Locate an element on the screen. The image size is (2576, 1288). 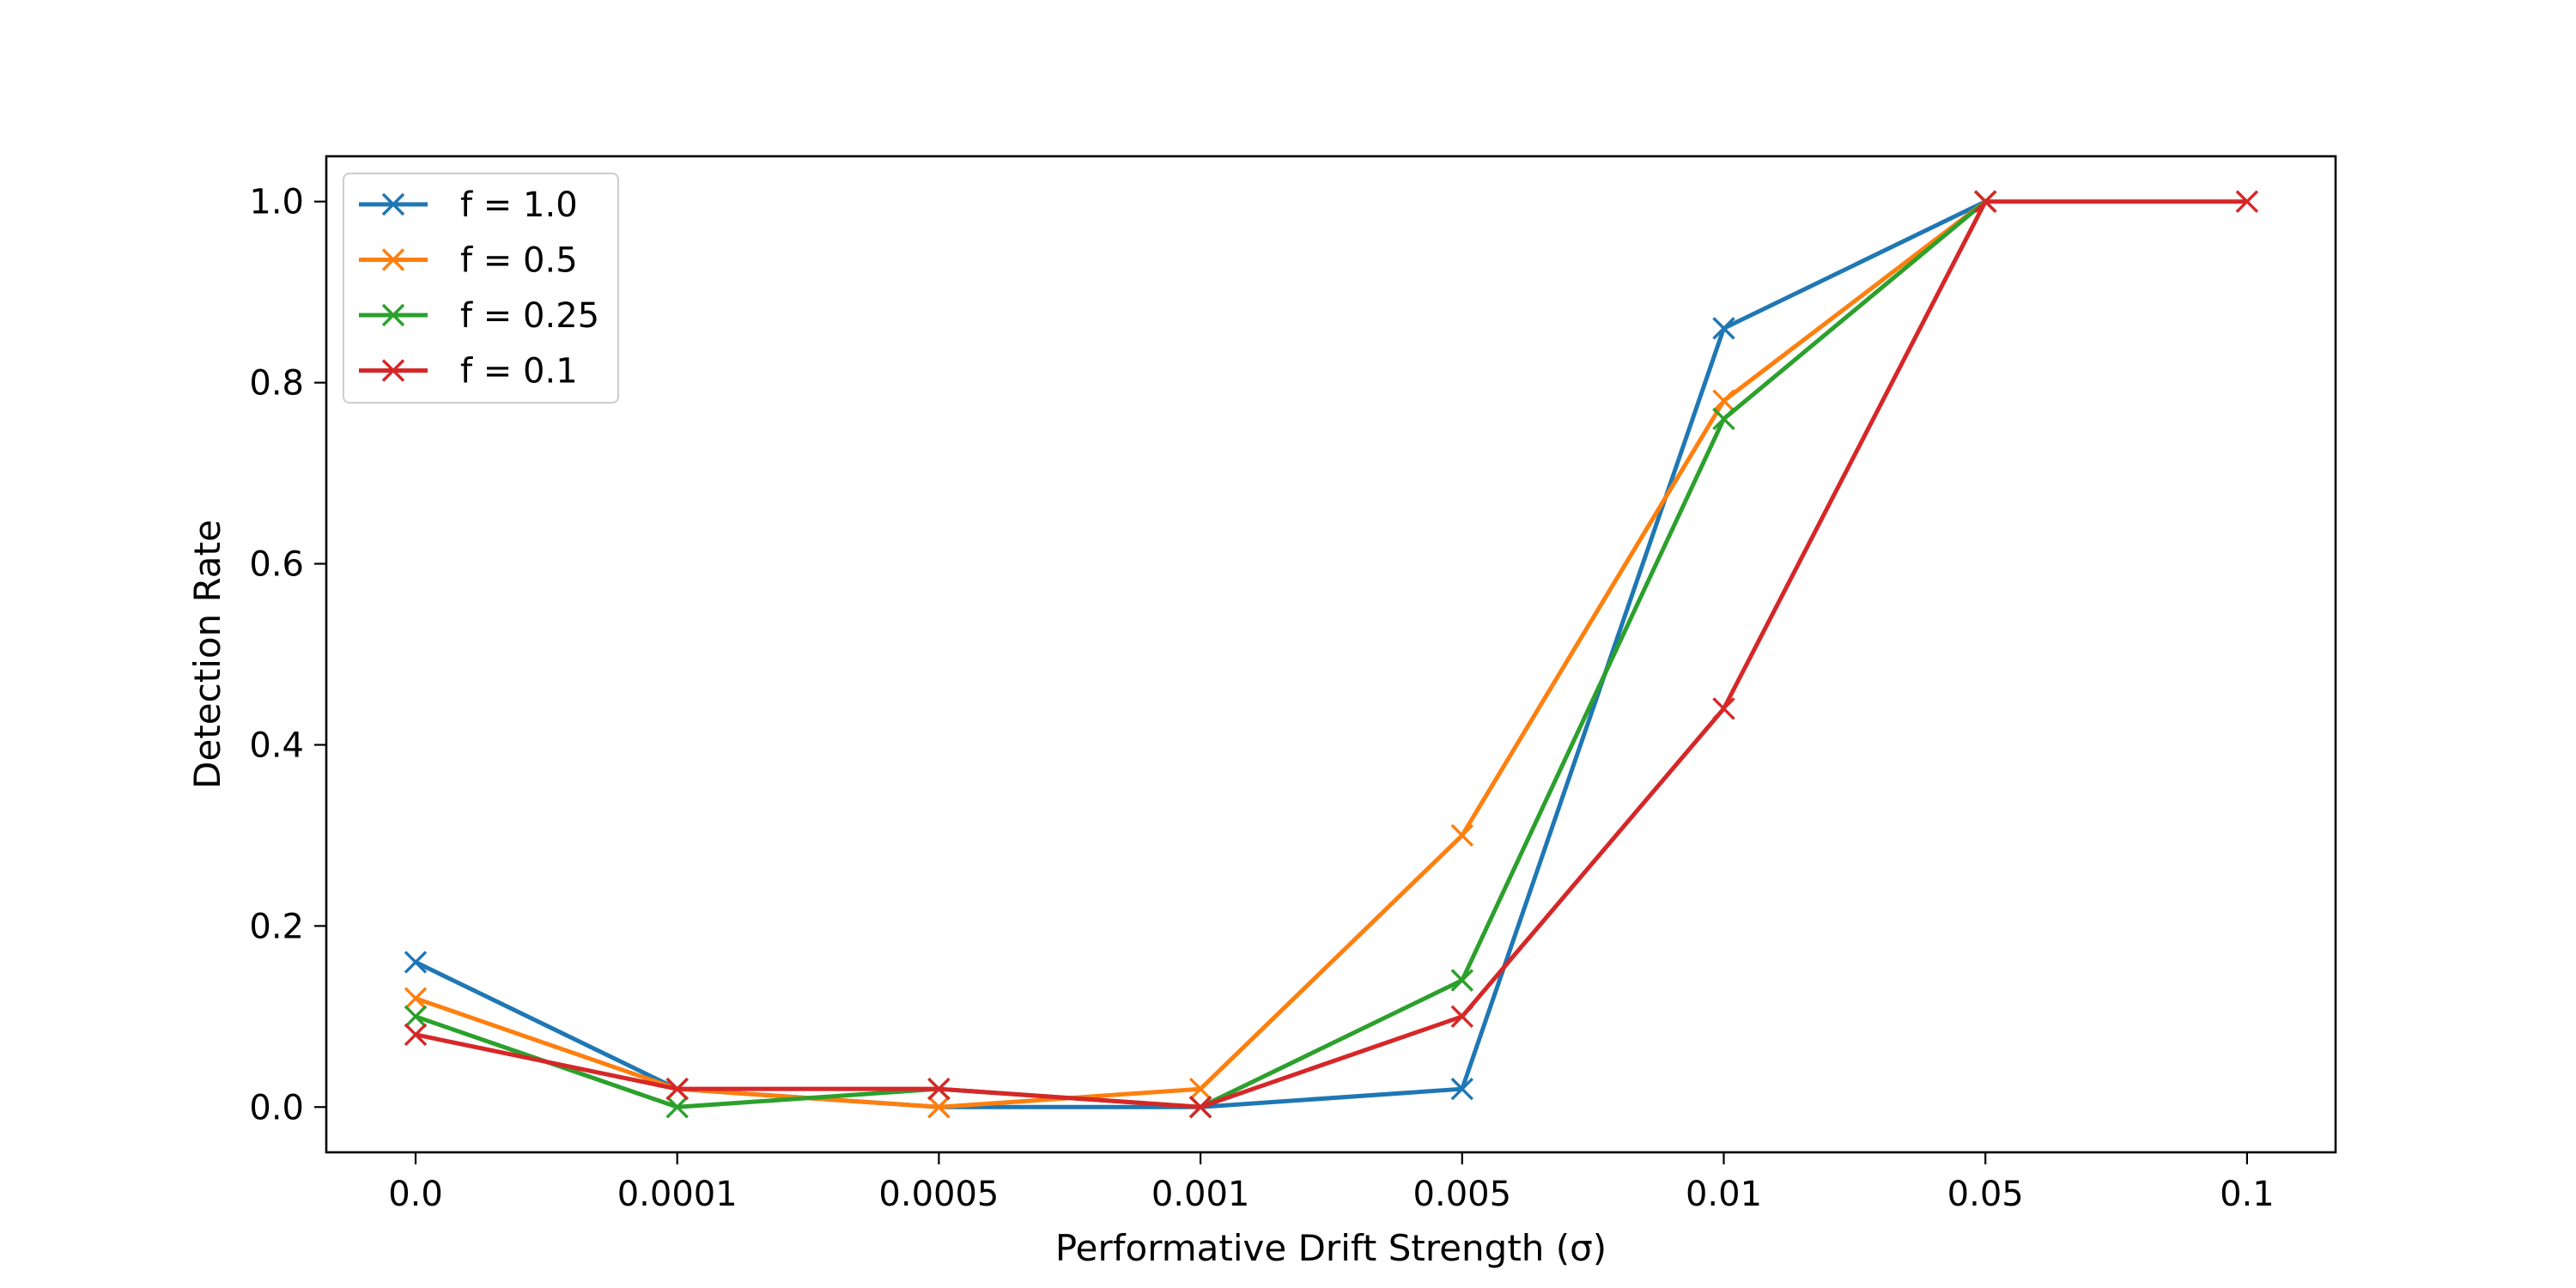
y-tick-label: 0.0 is located at coordinates (276, 1107).